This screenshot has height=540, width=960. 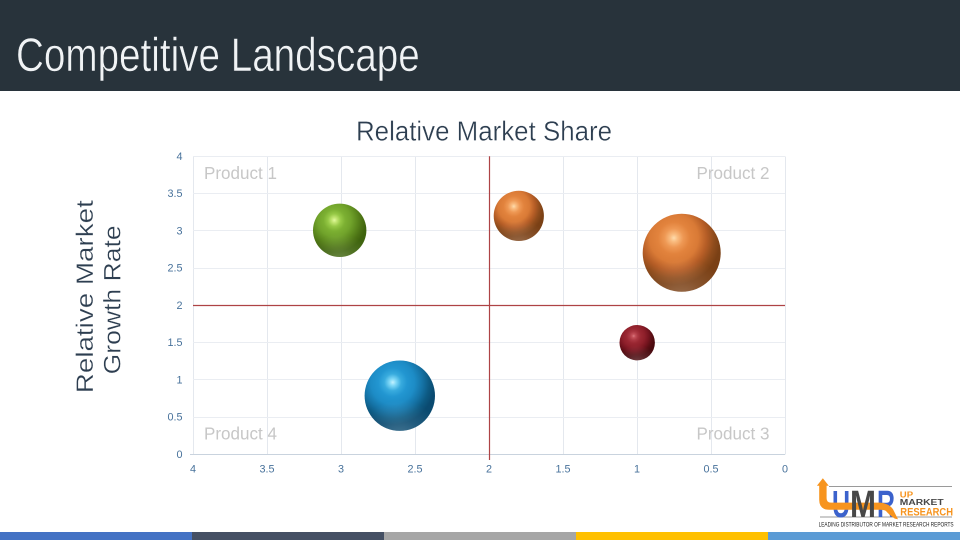 What do you see at coordinates (733, 173) in the screenshot?
I see `svg-text: Product 2` at bounding box center [733, 173].